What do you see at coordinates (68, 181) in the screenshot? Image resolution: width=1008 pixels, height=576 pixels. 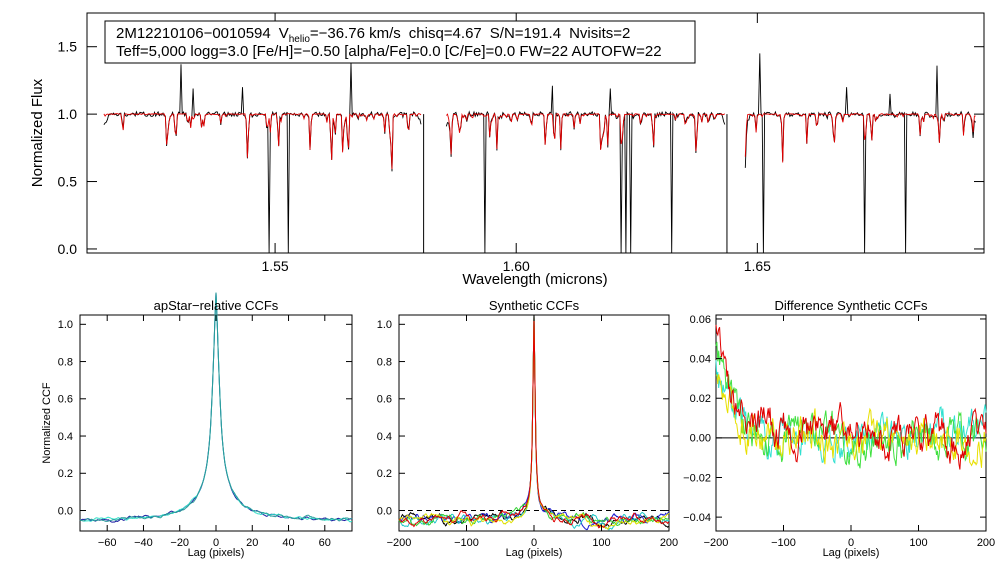 I see `y-tick-label: 0.5` at bounding box center [68, 181].